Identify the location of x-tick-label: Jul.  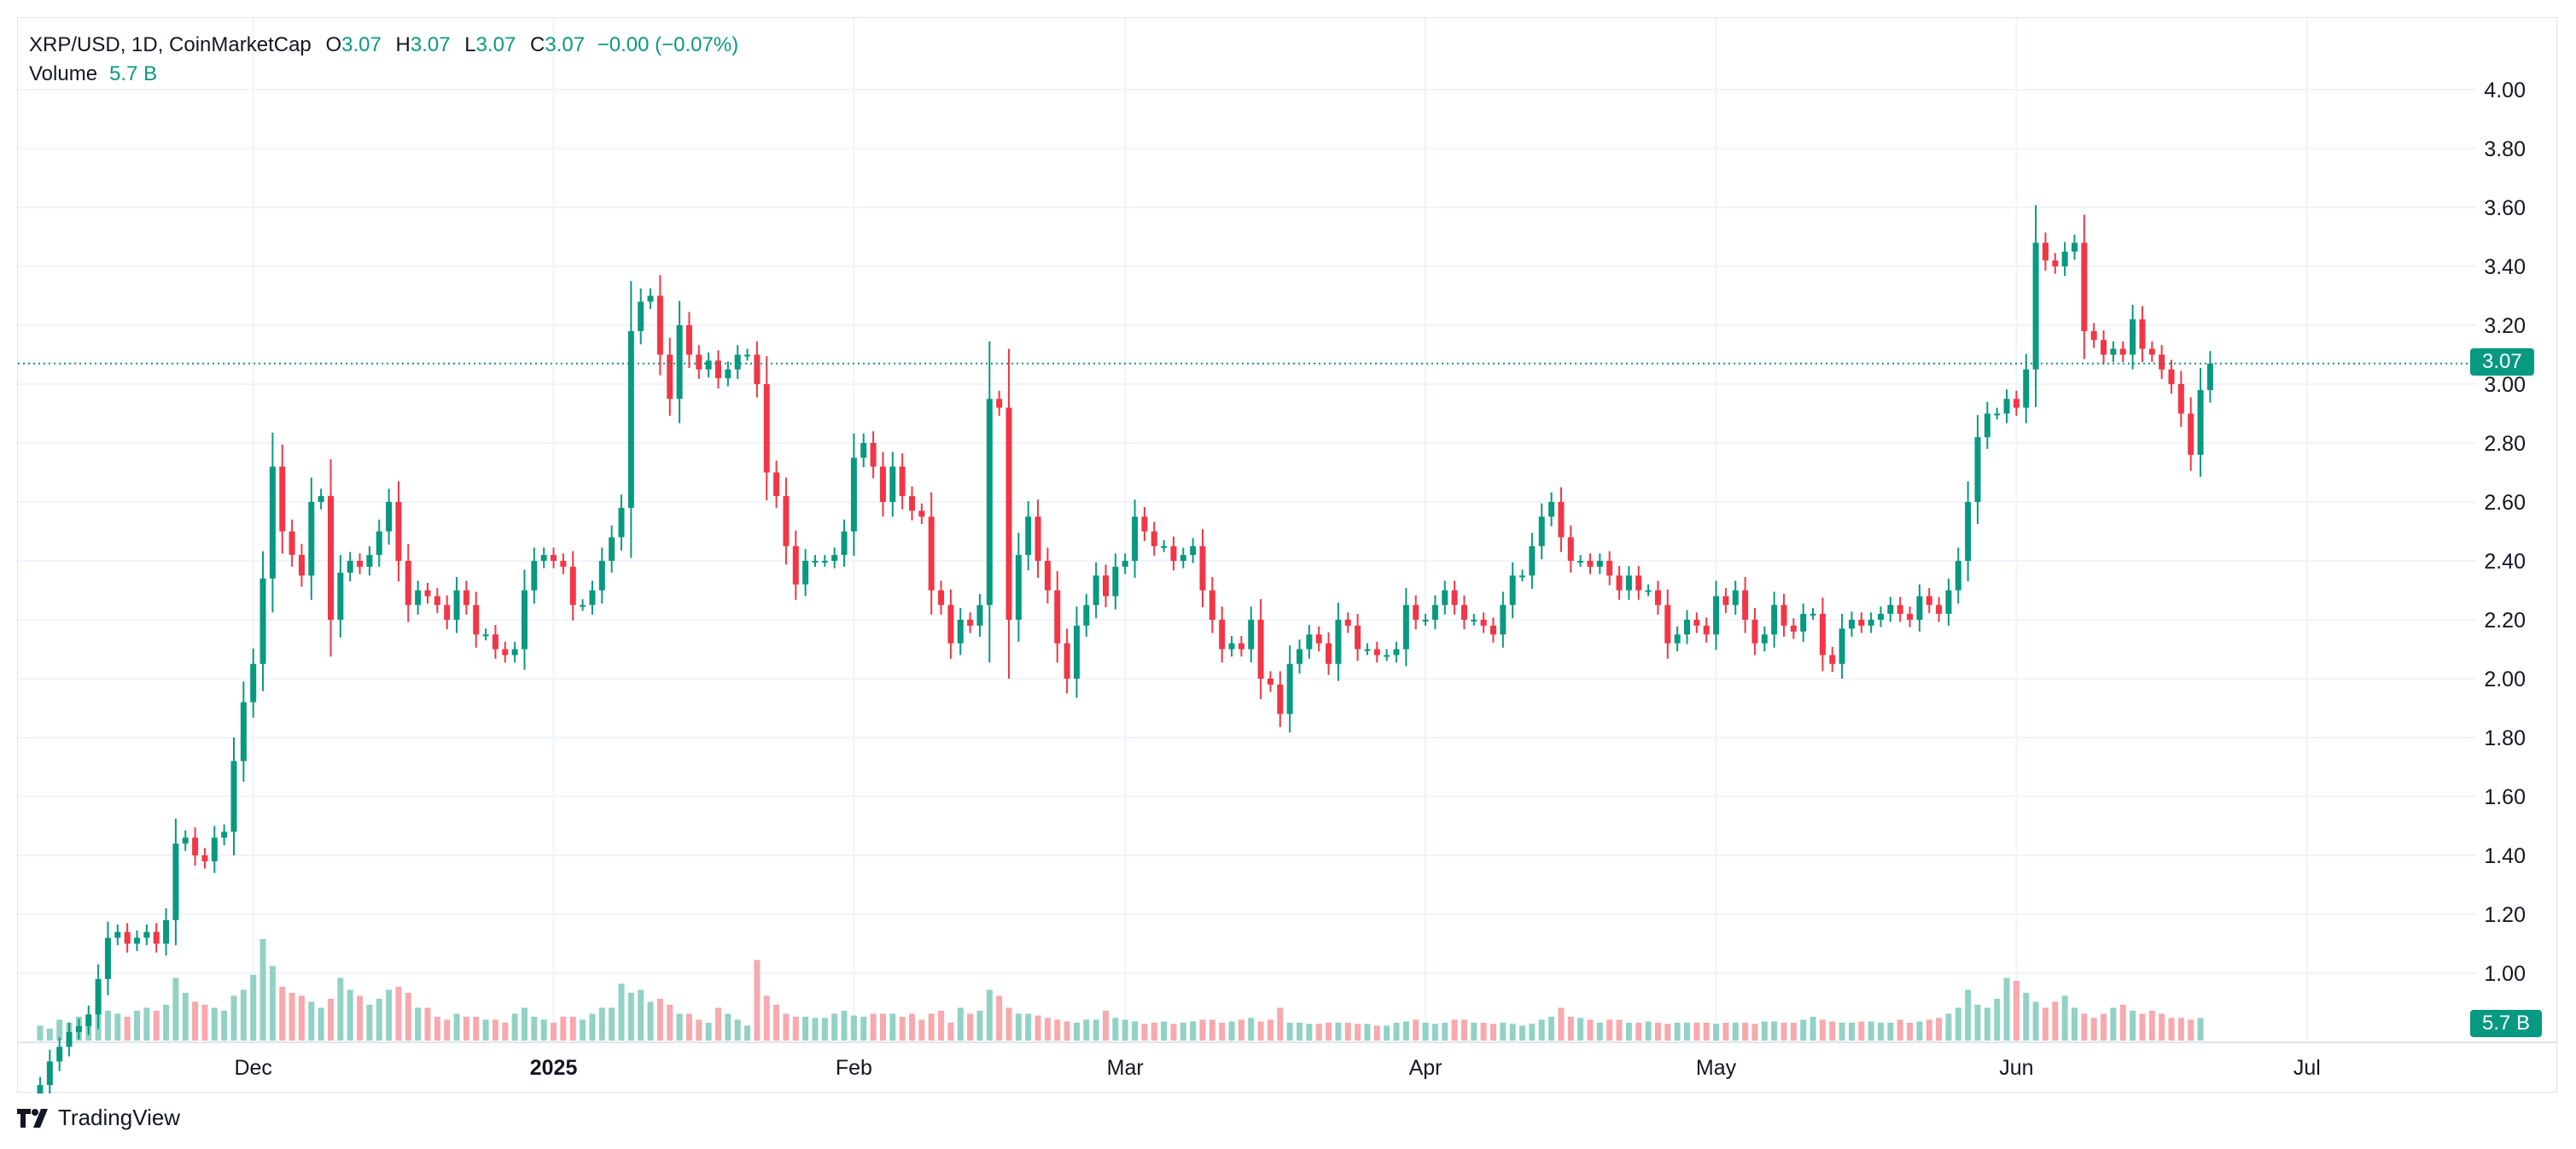
(2307, 1068).